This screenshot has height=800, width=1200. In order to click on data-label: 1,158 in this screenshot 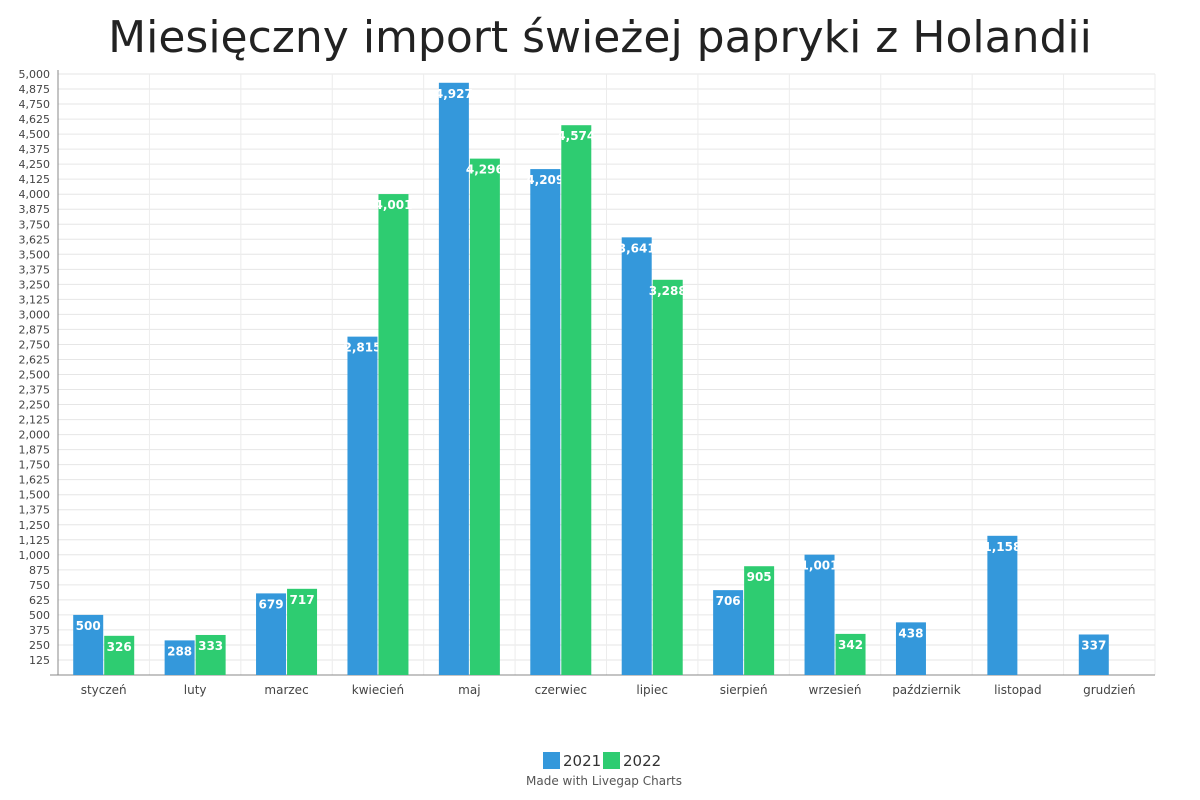, I will do `click(1002, 547)`.